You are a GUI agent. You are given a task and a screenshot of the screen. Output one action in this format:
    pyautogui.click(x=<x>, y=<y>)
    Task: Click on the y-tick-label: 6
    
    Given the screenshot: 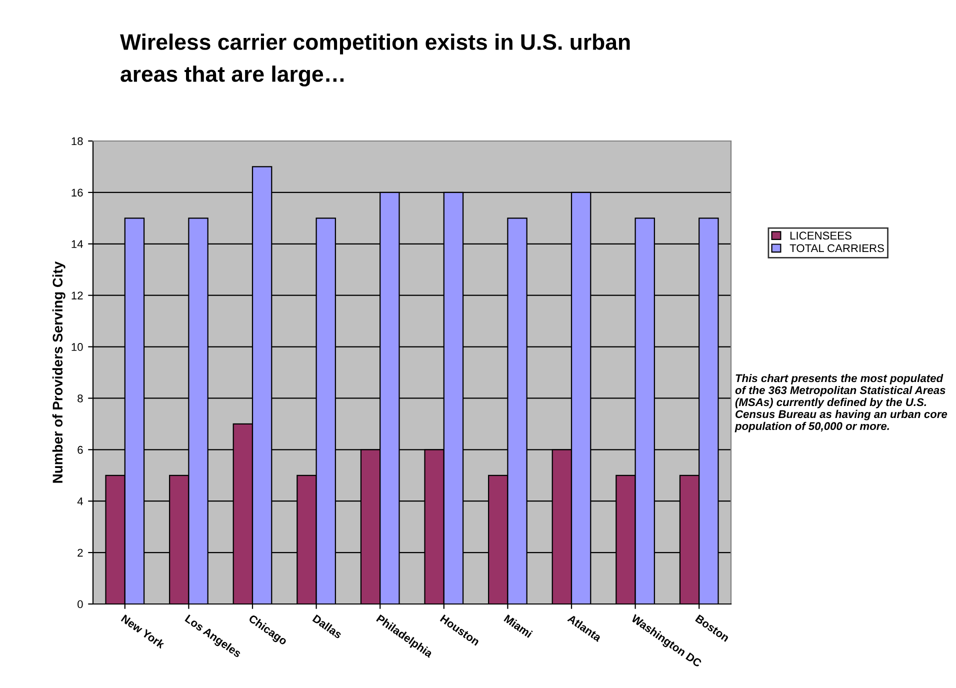 What is the action you would take?
    pyautogui.click(x=80, y=450)
    